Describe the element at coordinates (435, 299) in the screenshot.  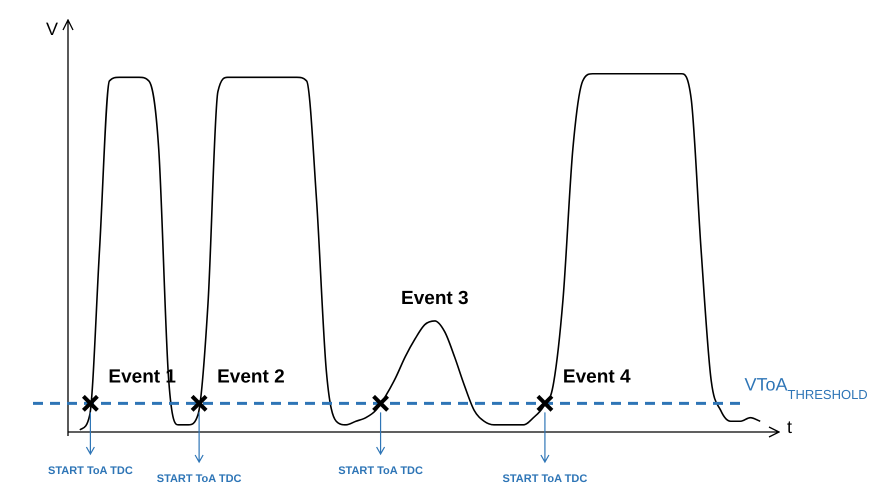
I see `annotation: Event 3` at that location.